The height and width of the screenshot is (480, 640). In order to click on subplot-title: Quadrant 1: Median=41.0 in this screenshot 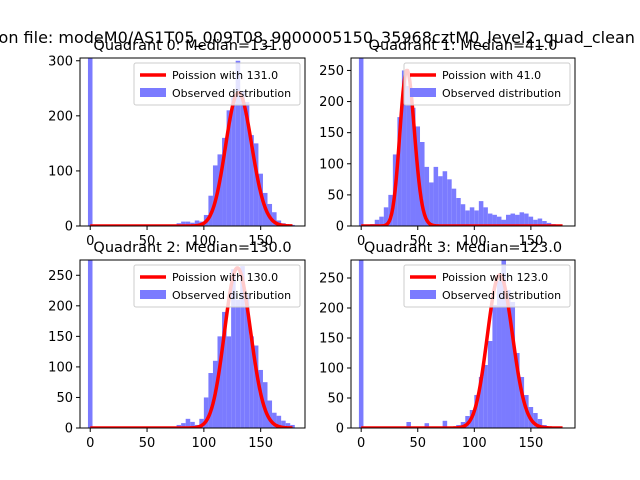, I will do `click(463, 46)`.